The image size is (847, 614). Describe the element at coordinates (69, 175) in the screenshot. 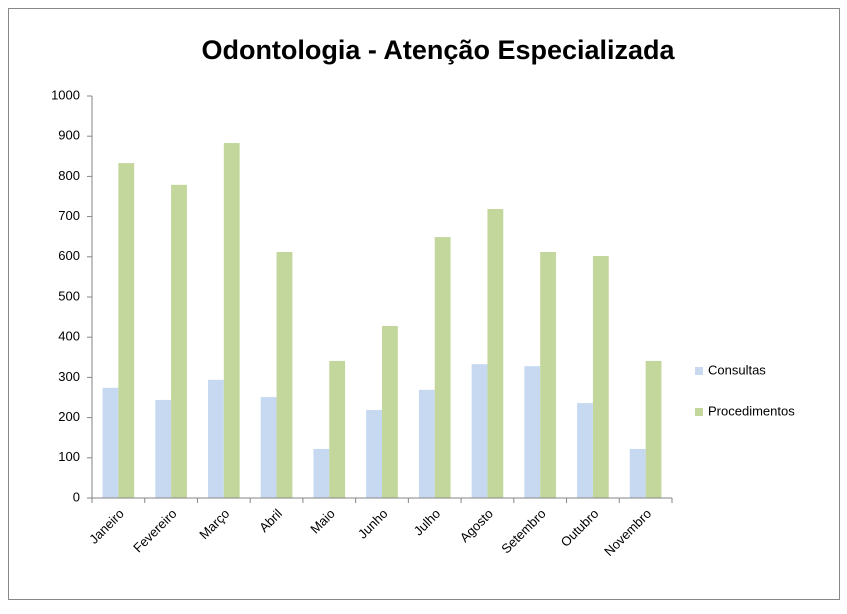

I see `y-tick-label: 800` at that location.